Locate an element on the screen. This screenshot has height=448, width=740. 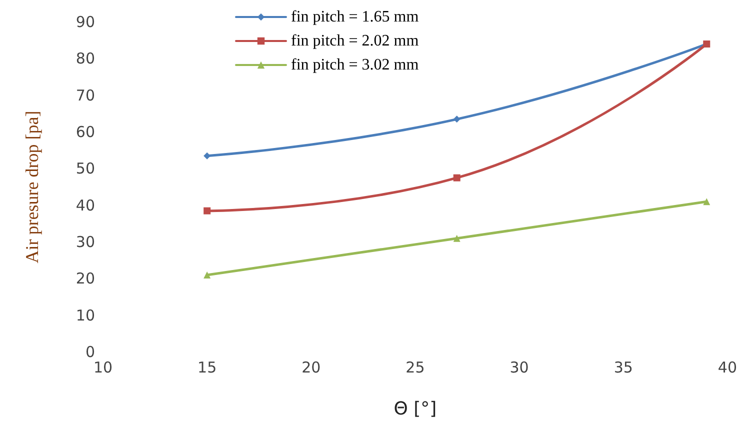
x-tick-label: 15 is located at coordinates (207, 367).